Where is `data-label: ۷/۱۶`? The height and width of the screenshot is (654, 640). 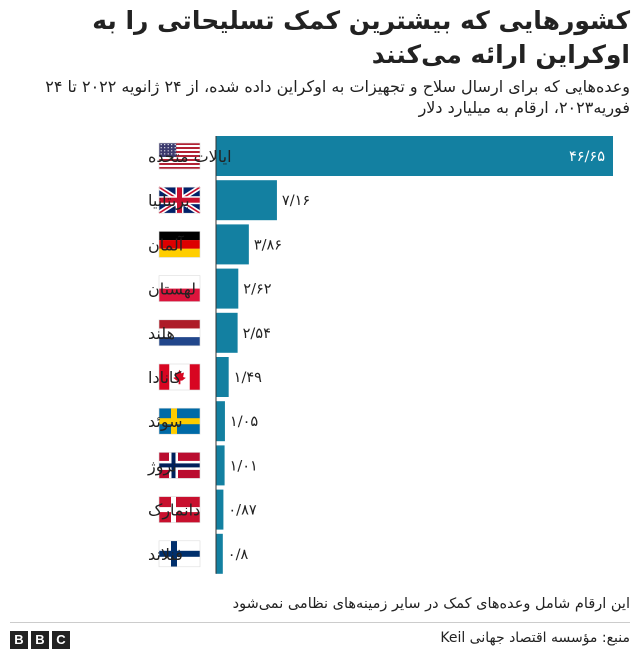 data-label: ۷/۱۶ is located at coordinates (296, 201).